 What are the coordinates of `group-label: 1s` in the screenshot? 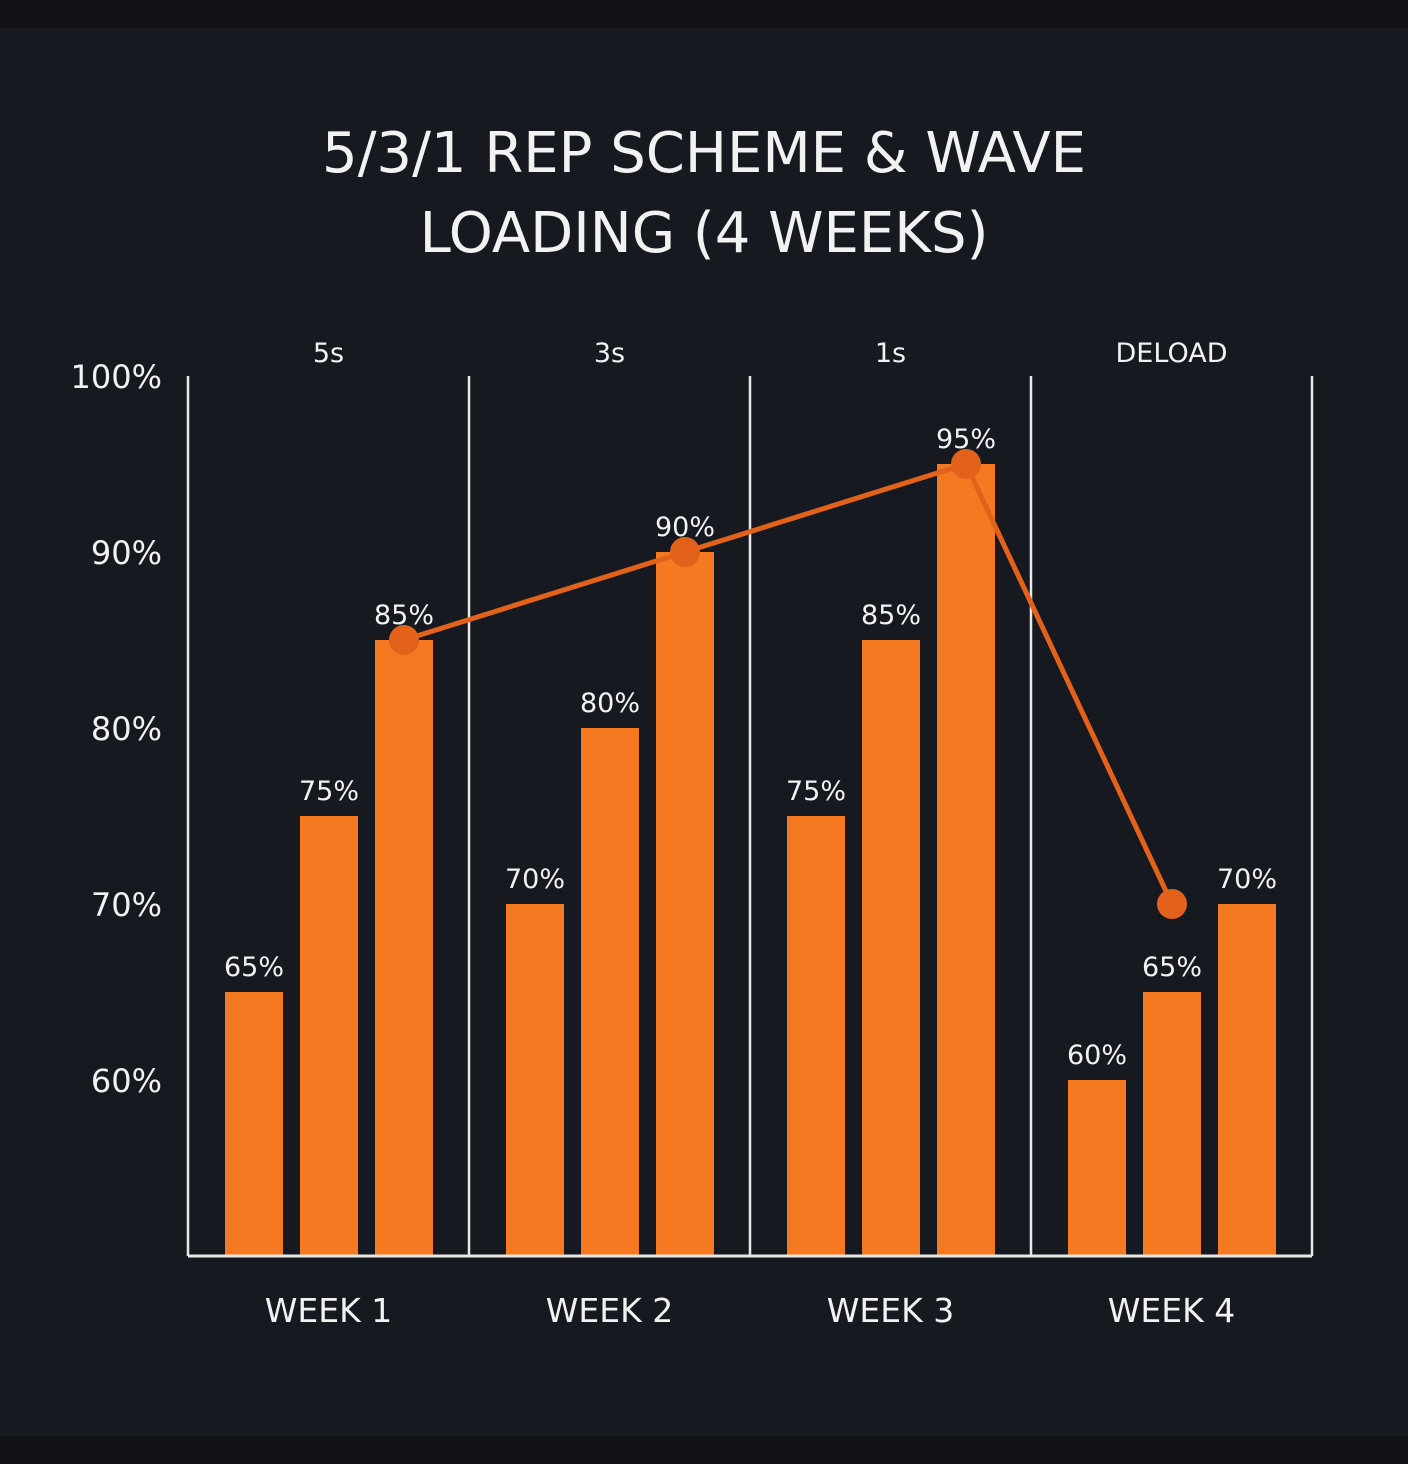 It's located at (890, 353).